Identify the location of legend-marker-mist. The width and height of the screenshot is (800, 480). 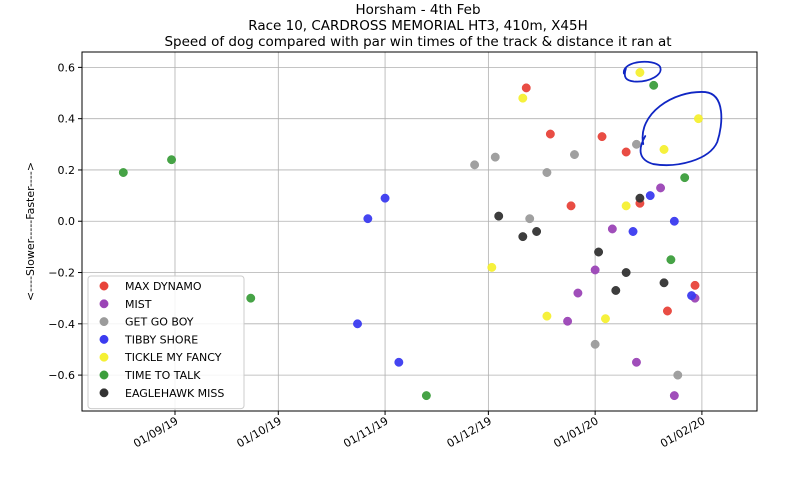
(104, 304).